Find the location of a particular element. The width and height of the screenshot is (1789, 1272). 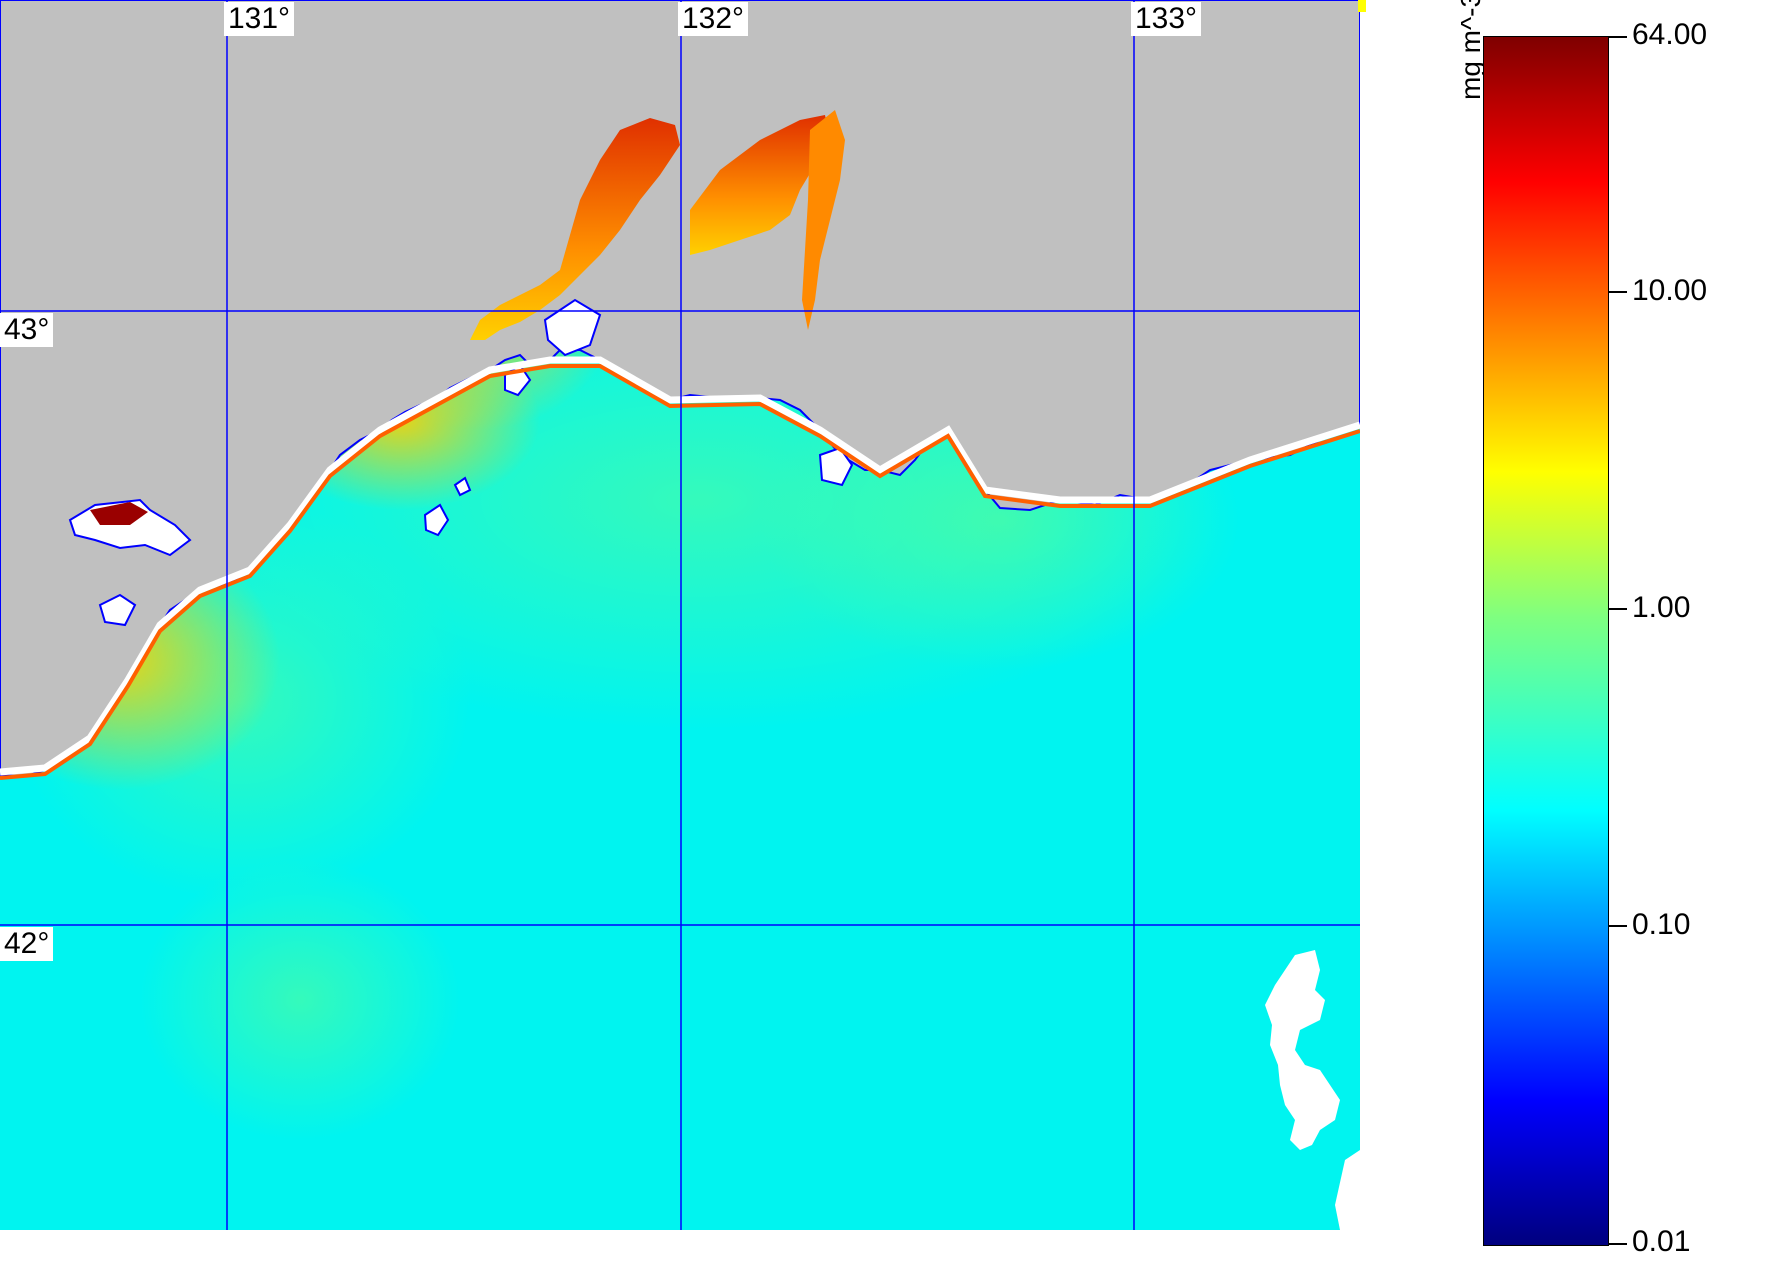

colorbar-label-0.01: 0.01 is located at coordinates (1661, 1241).